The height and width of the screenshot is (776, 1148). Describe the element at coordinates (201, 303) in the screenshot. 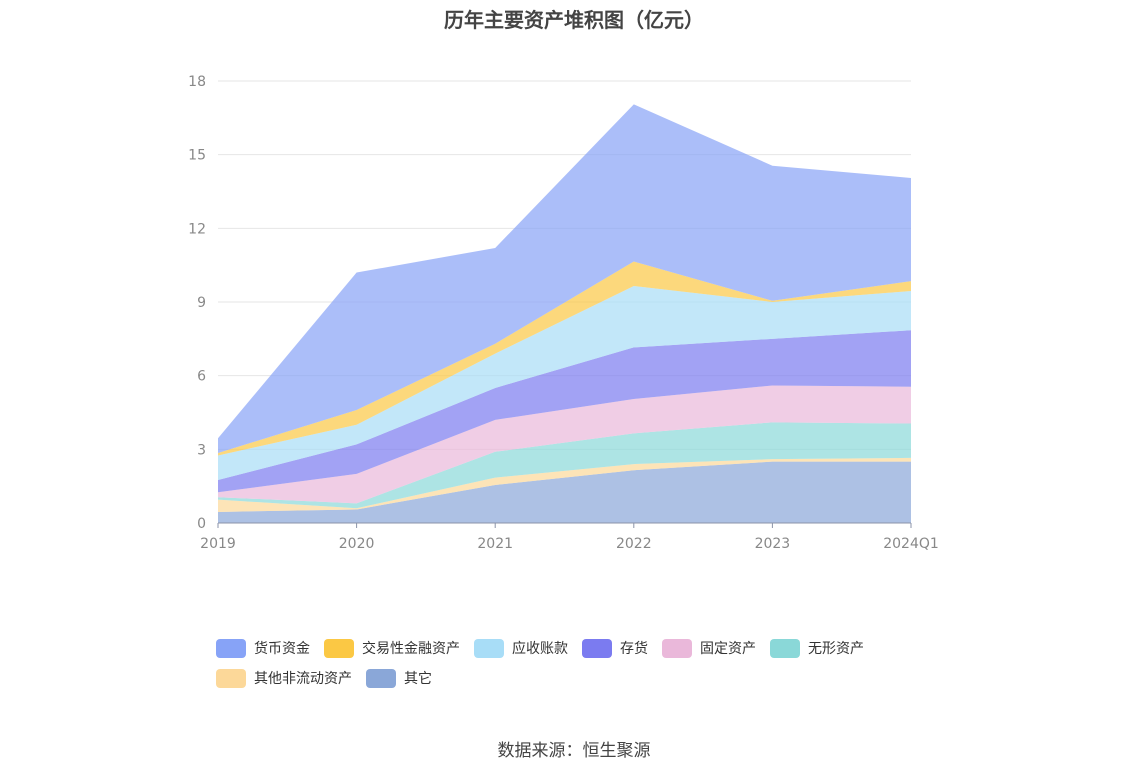

I see `y-tick-label: 9` at that location.